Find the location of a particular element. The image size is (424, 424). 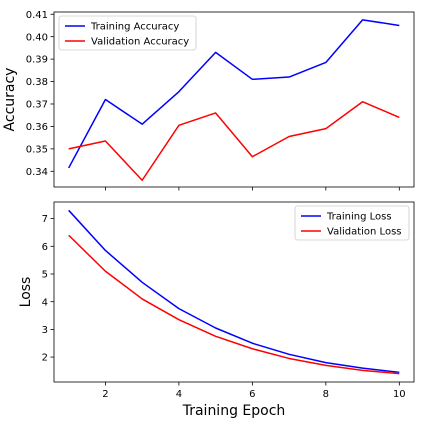

y-tick-label: 4 is located at coordinates (45, 302).